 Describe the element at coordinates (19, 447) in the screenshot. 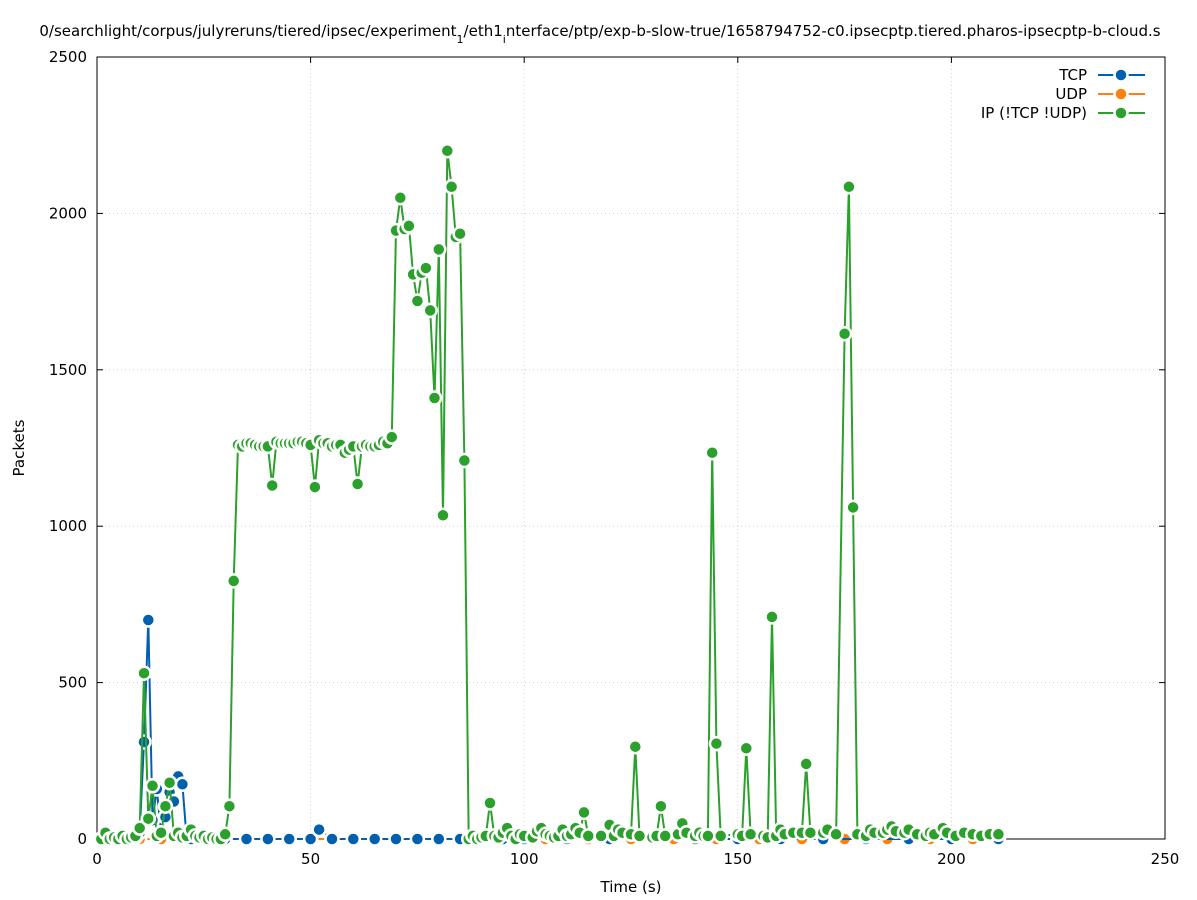

I see `y-axis-title: Packets` at that location.